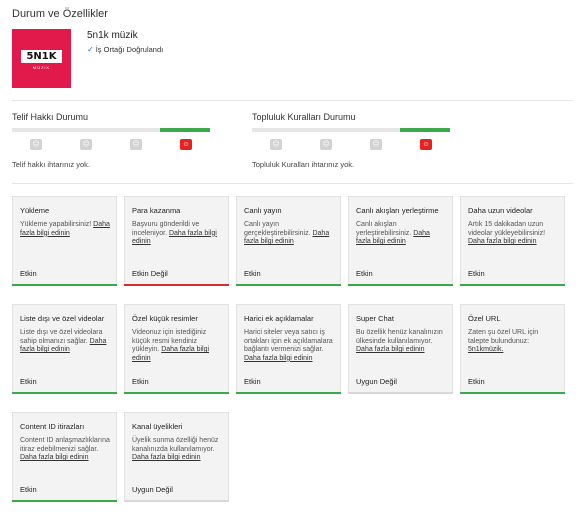  Describe the element at coordinates (51, 164) in the screenshot. I see `copyright-status-text: Telif hakkı ihtarınız yok.` at that location.